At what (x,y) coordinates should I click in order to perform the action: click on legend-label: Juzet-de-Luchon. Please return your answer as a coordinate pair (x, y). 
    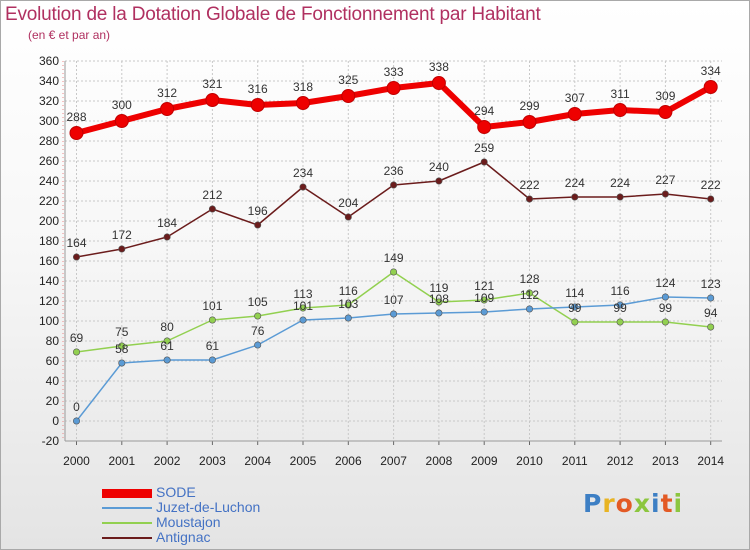
    Looking at the image, I should click on (208, 507).